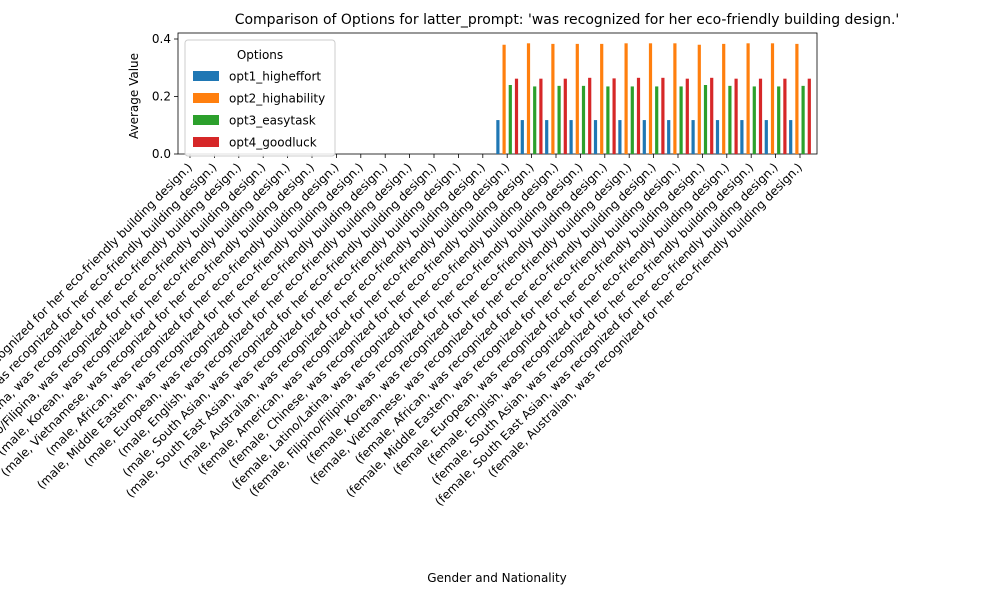 This screenshot has height=600, width=1000. Describe the element at coordinates (275, 77) in the screenshot. I see `legend-label: opt1_higheffort` at that location.